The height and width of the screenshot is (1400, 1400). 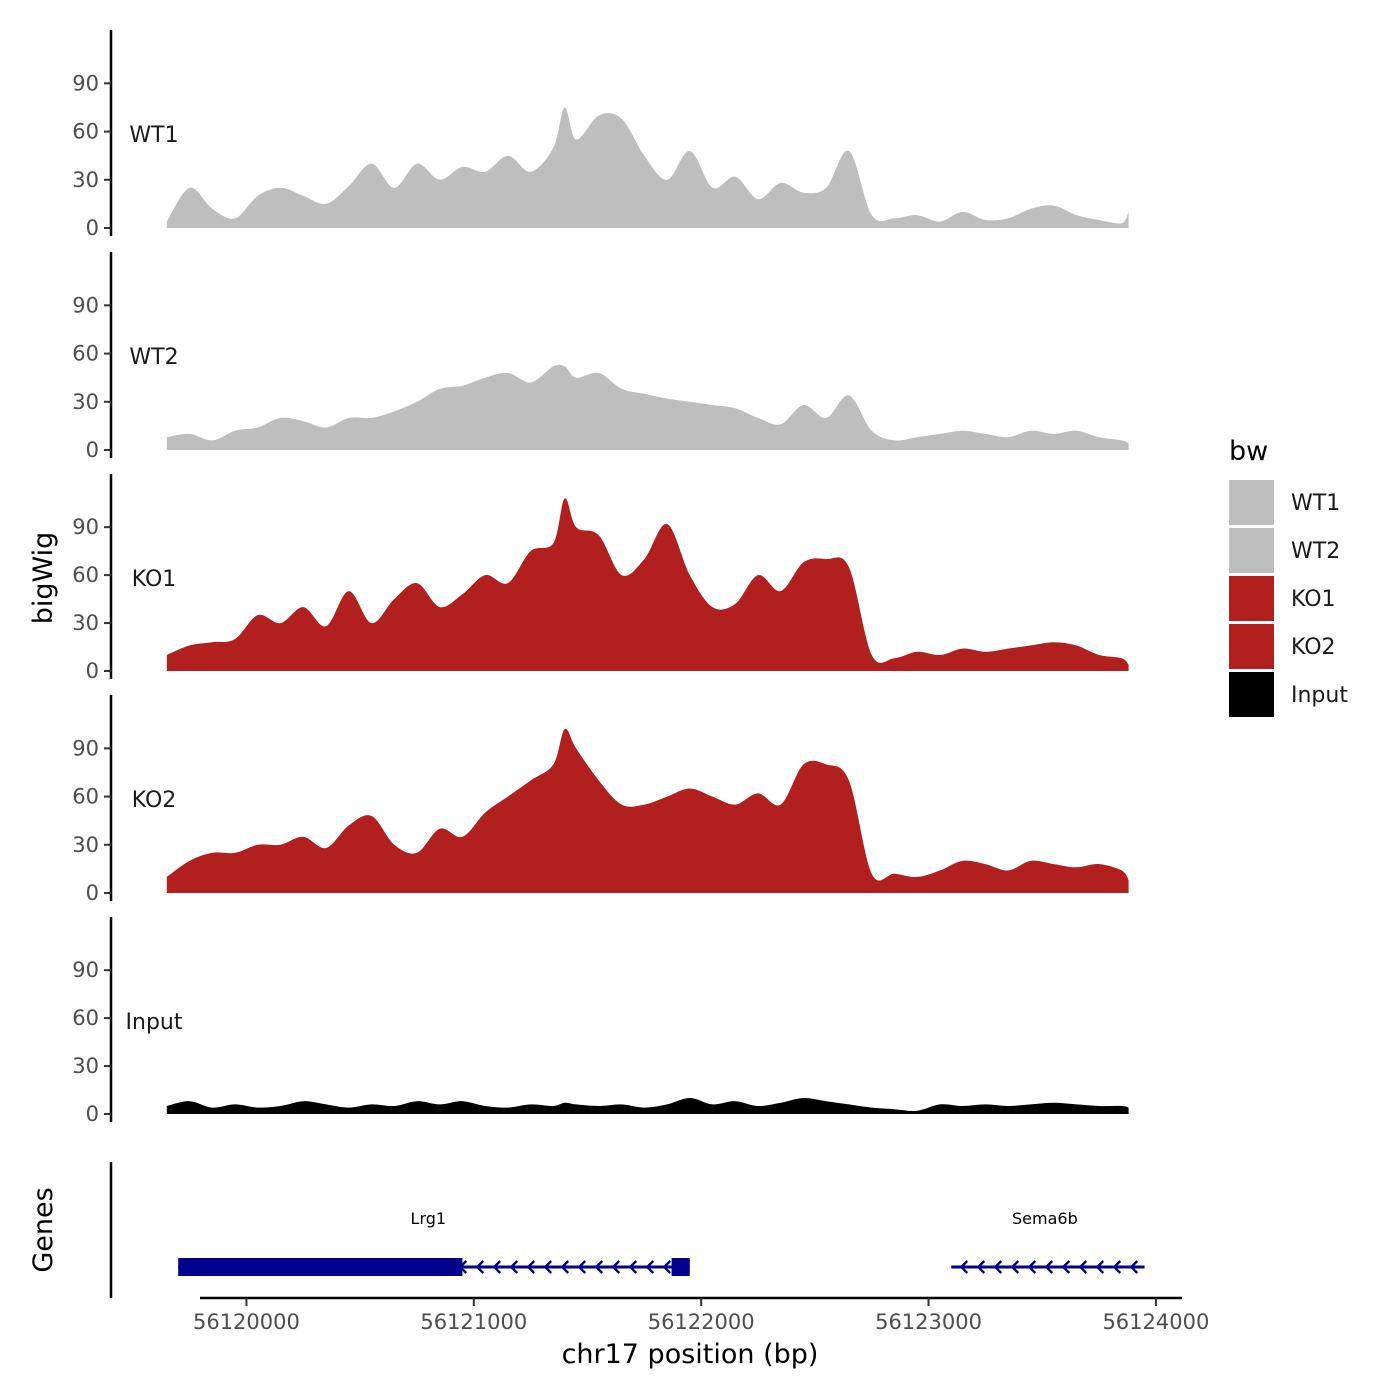 I want to click on legend-swatch-ko1, so click(x=1251, y=598).